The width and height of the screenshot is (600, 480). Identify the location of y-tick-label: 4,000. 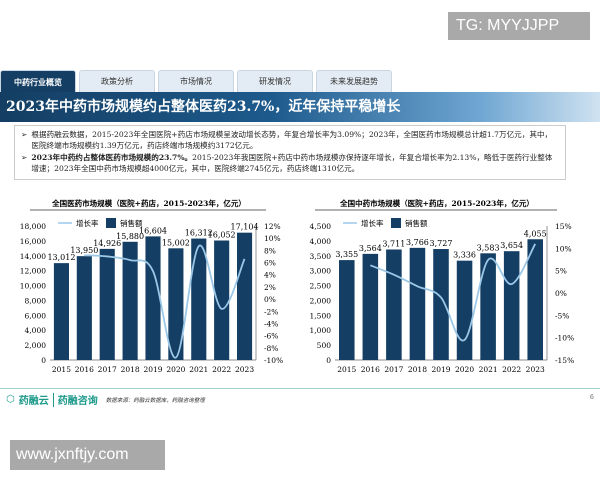
(321, 241).